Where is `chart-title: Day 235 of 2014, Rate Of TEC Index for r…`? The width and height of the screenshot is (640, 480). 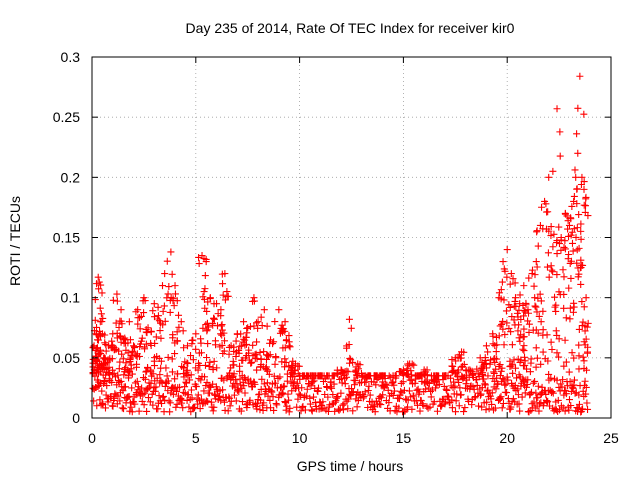 chart-title: Day 235 of 2014, Rate Of TEC Index for r… is located at coordinates (350, 28).